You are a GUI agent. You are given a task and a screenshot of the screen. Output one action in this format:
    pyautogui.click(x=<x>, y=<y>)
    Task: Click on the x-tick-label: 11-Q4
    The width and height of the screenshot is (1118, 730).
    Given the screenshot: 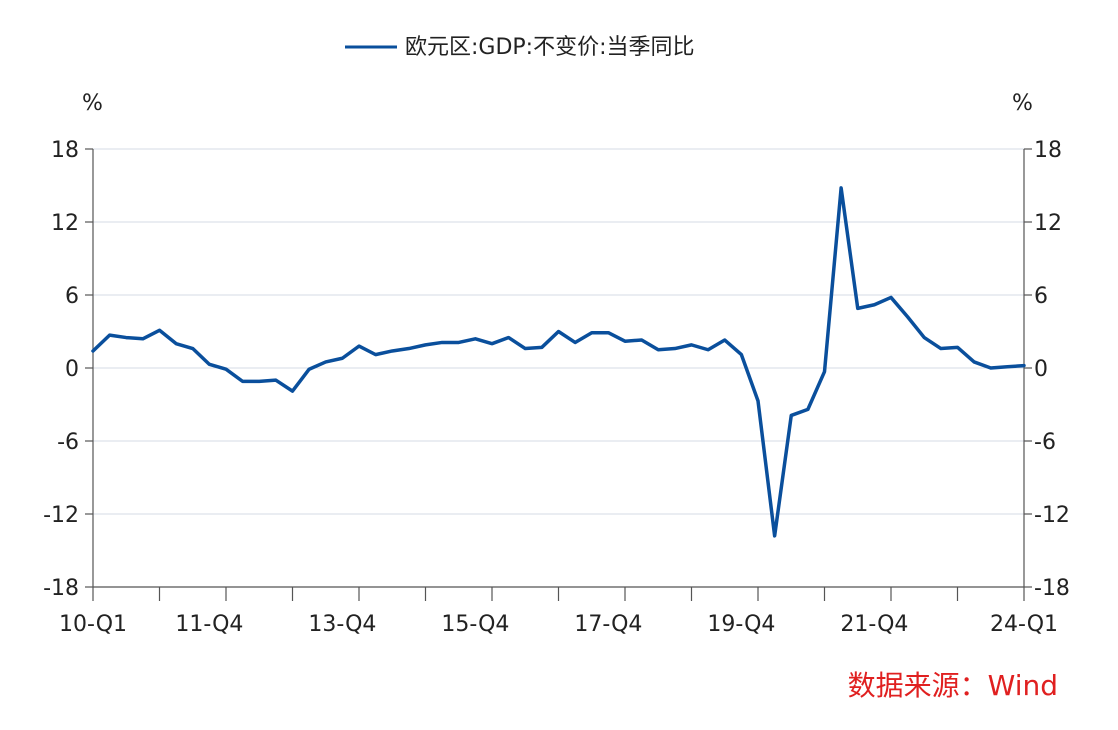 What is the action you would take?
    pyautogui.click(x=209, y=624)
    